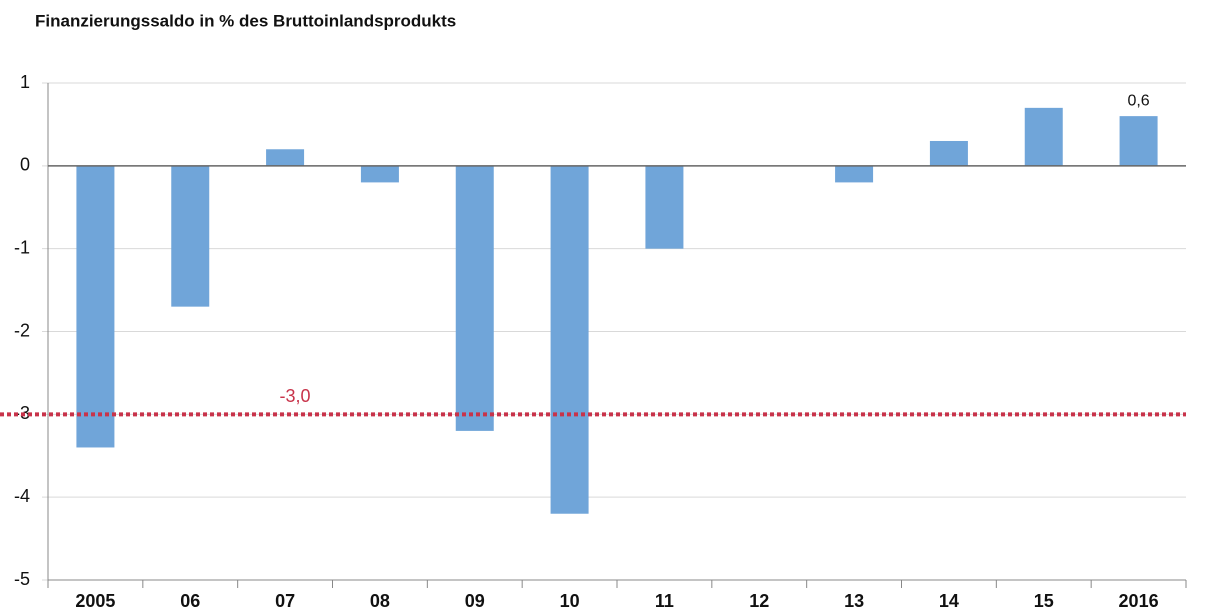  What do you see at coordinates (22, 496) in the screenshot?
I see `y-tick-label: -4` at bounding box center [22, 496].